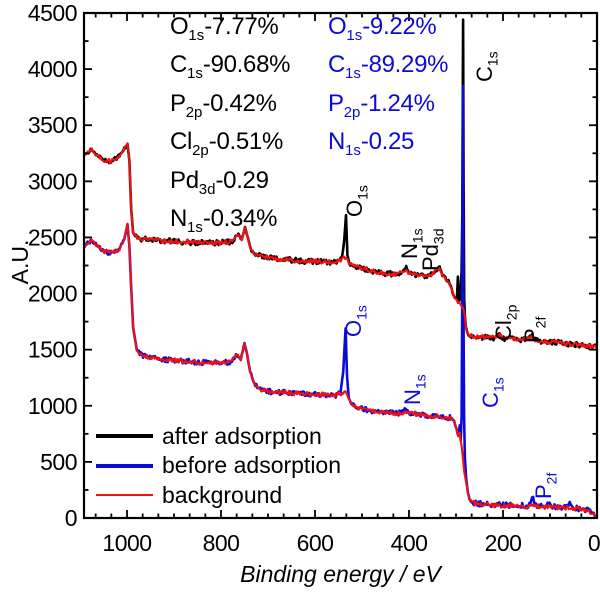  What do you see at coordinates (486, 66) in the screenshot?
I see `peak-label-c1s-after: C1s` at bounding box center [486, 66].